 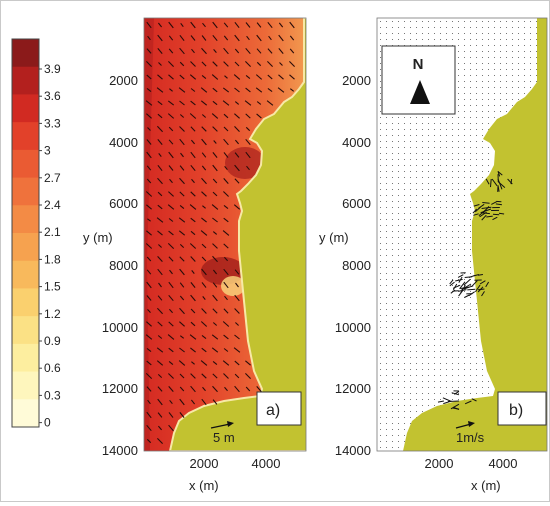 What do you see at coordinates (123, 203) in the screenshot?
I see `panel_a-y-tick-label: 6000` at bounding box center [123, 203].